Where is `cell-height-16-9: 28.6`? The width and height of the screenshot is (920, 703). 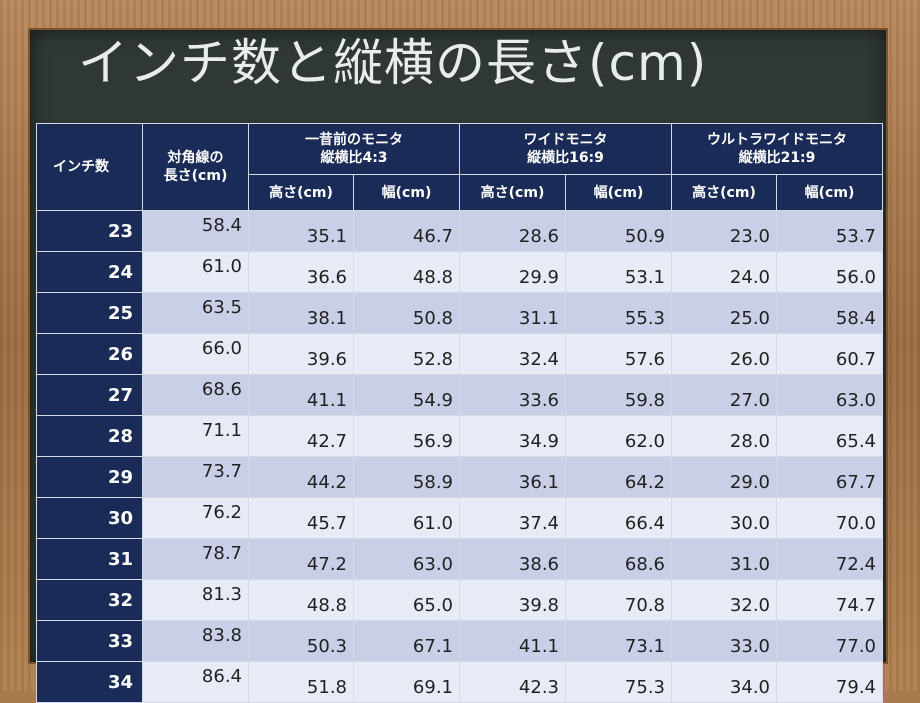
cell-height-16-9: 28.6 is located at coordinates (512, 231).